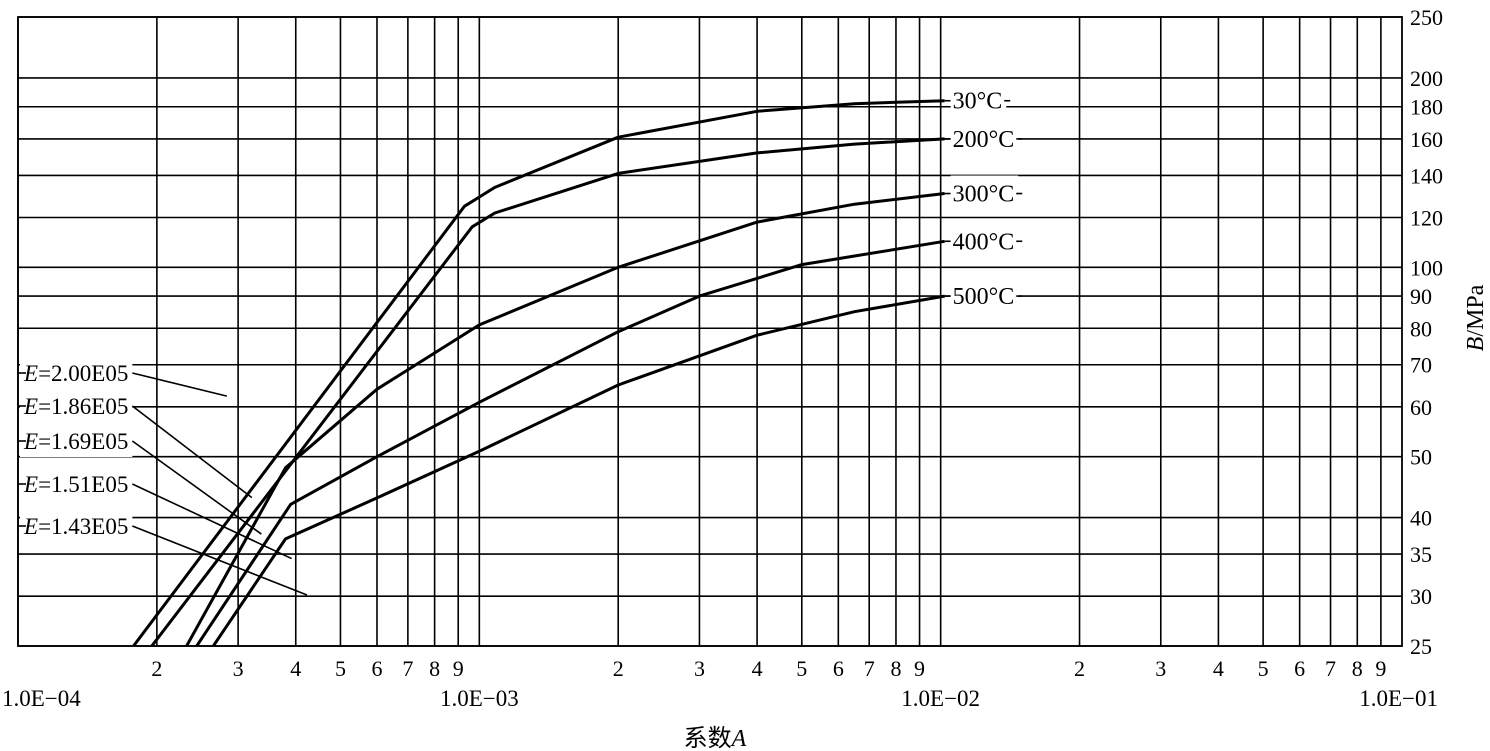  I want to click on y-tick-label: 200, so click(1426, 78).